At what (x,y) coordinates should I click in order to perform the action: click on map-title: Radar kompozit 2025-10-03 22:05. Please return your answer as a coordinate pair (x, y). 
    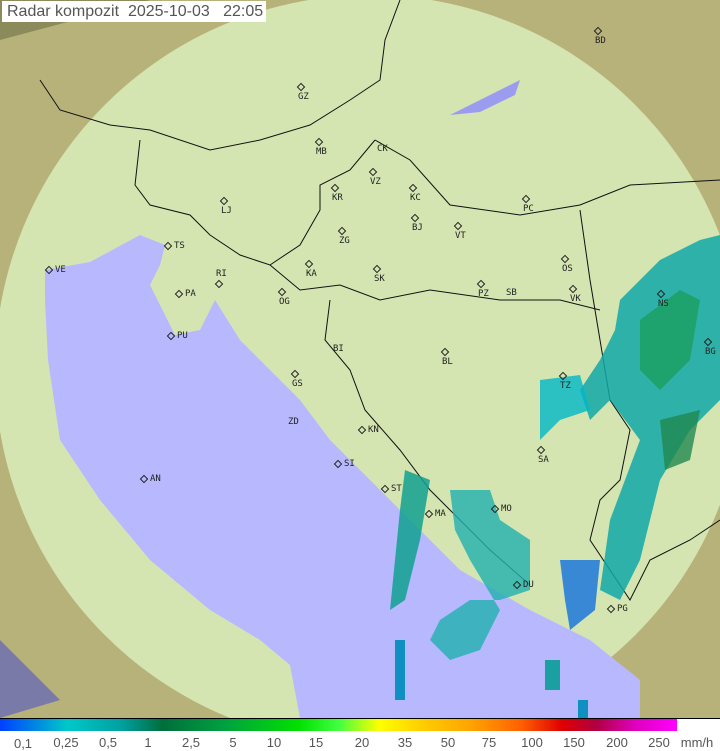
    Looking at the image, I should click on (134, 11).